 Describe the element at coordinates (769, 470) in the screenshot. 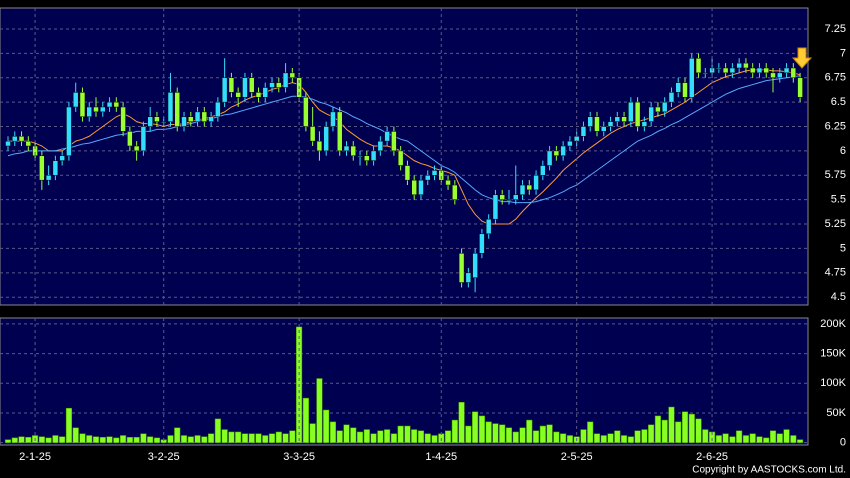

I see `copyright: Copyright by AASTOCKS.com Ltd.` at that location.